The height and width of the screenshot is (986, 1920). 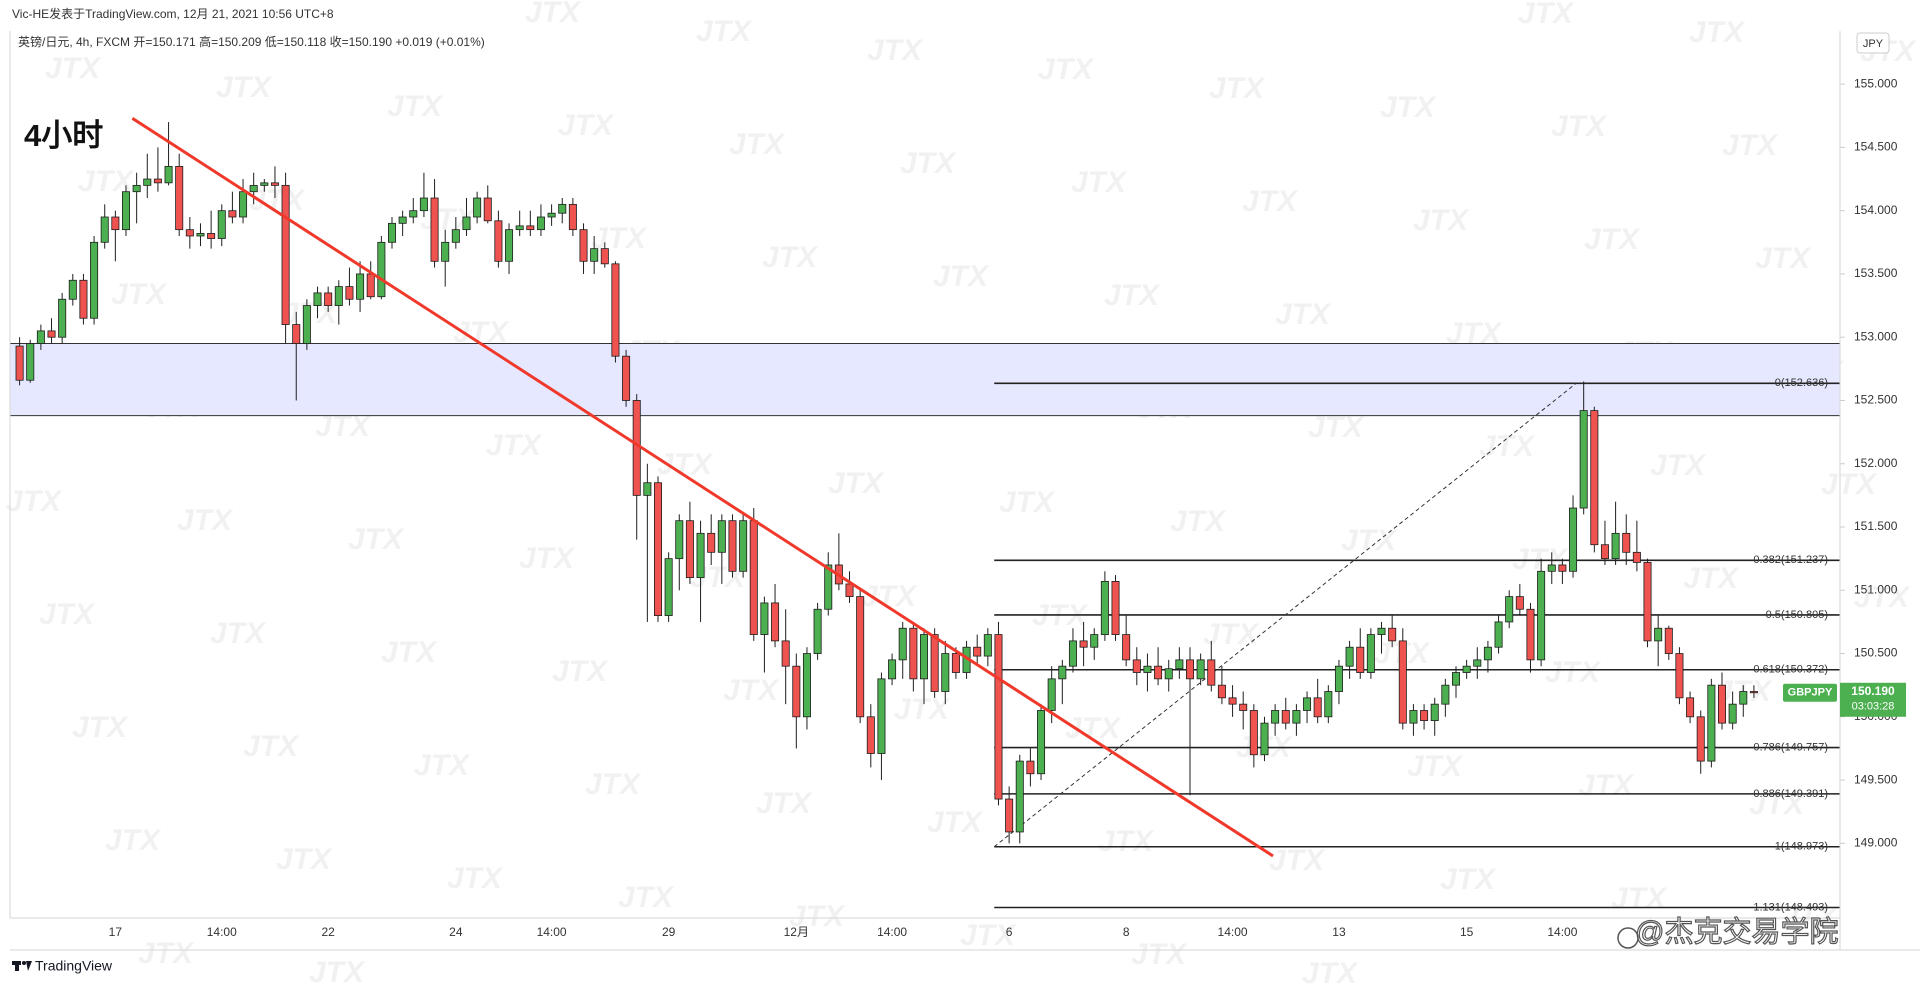 What do you see at coordinates (1876, 336) in the screenshot?
I see `y-tick-label: 153.000` at bounding box center [1876, 336].